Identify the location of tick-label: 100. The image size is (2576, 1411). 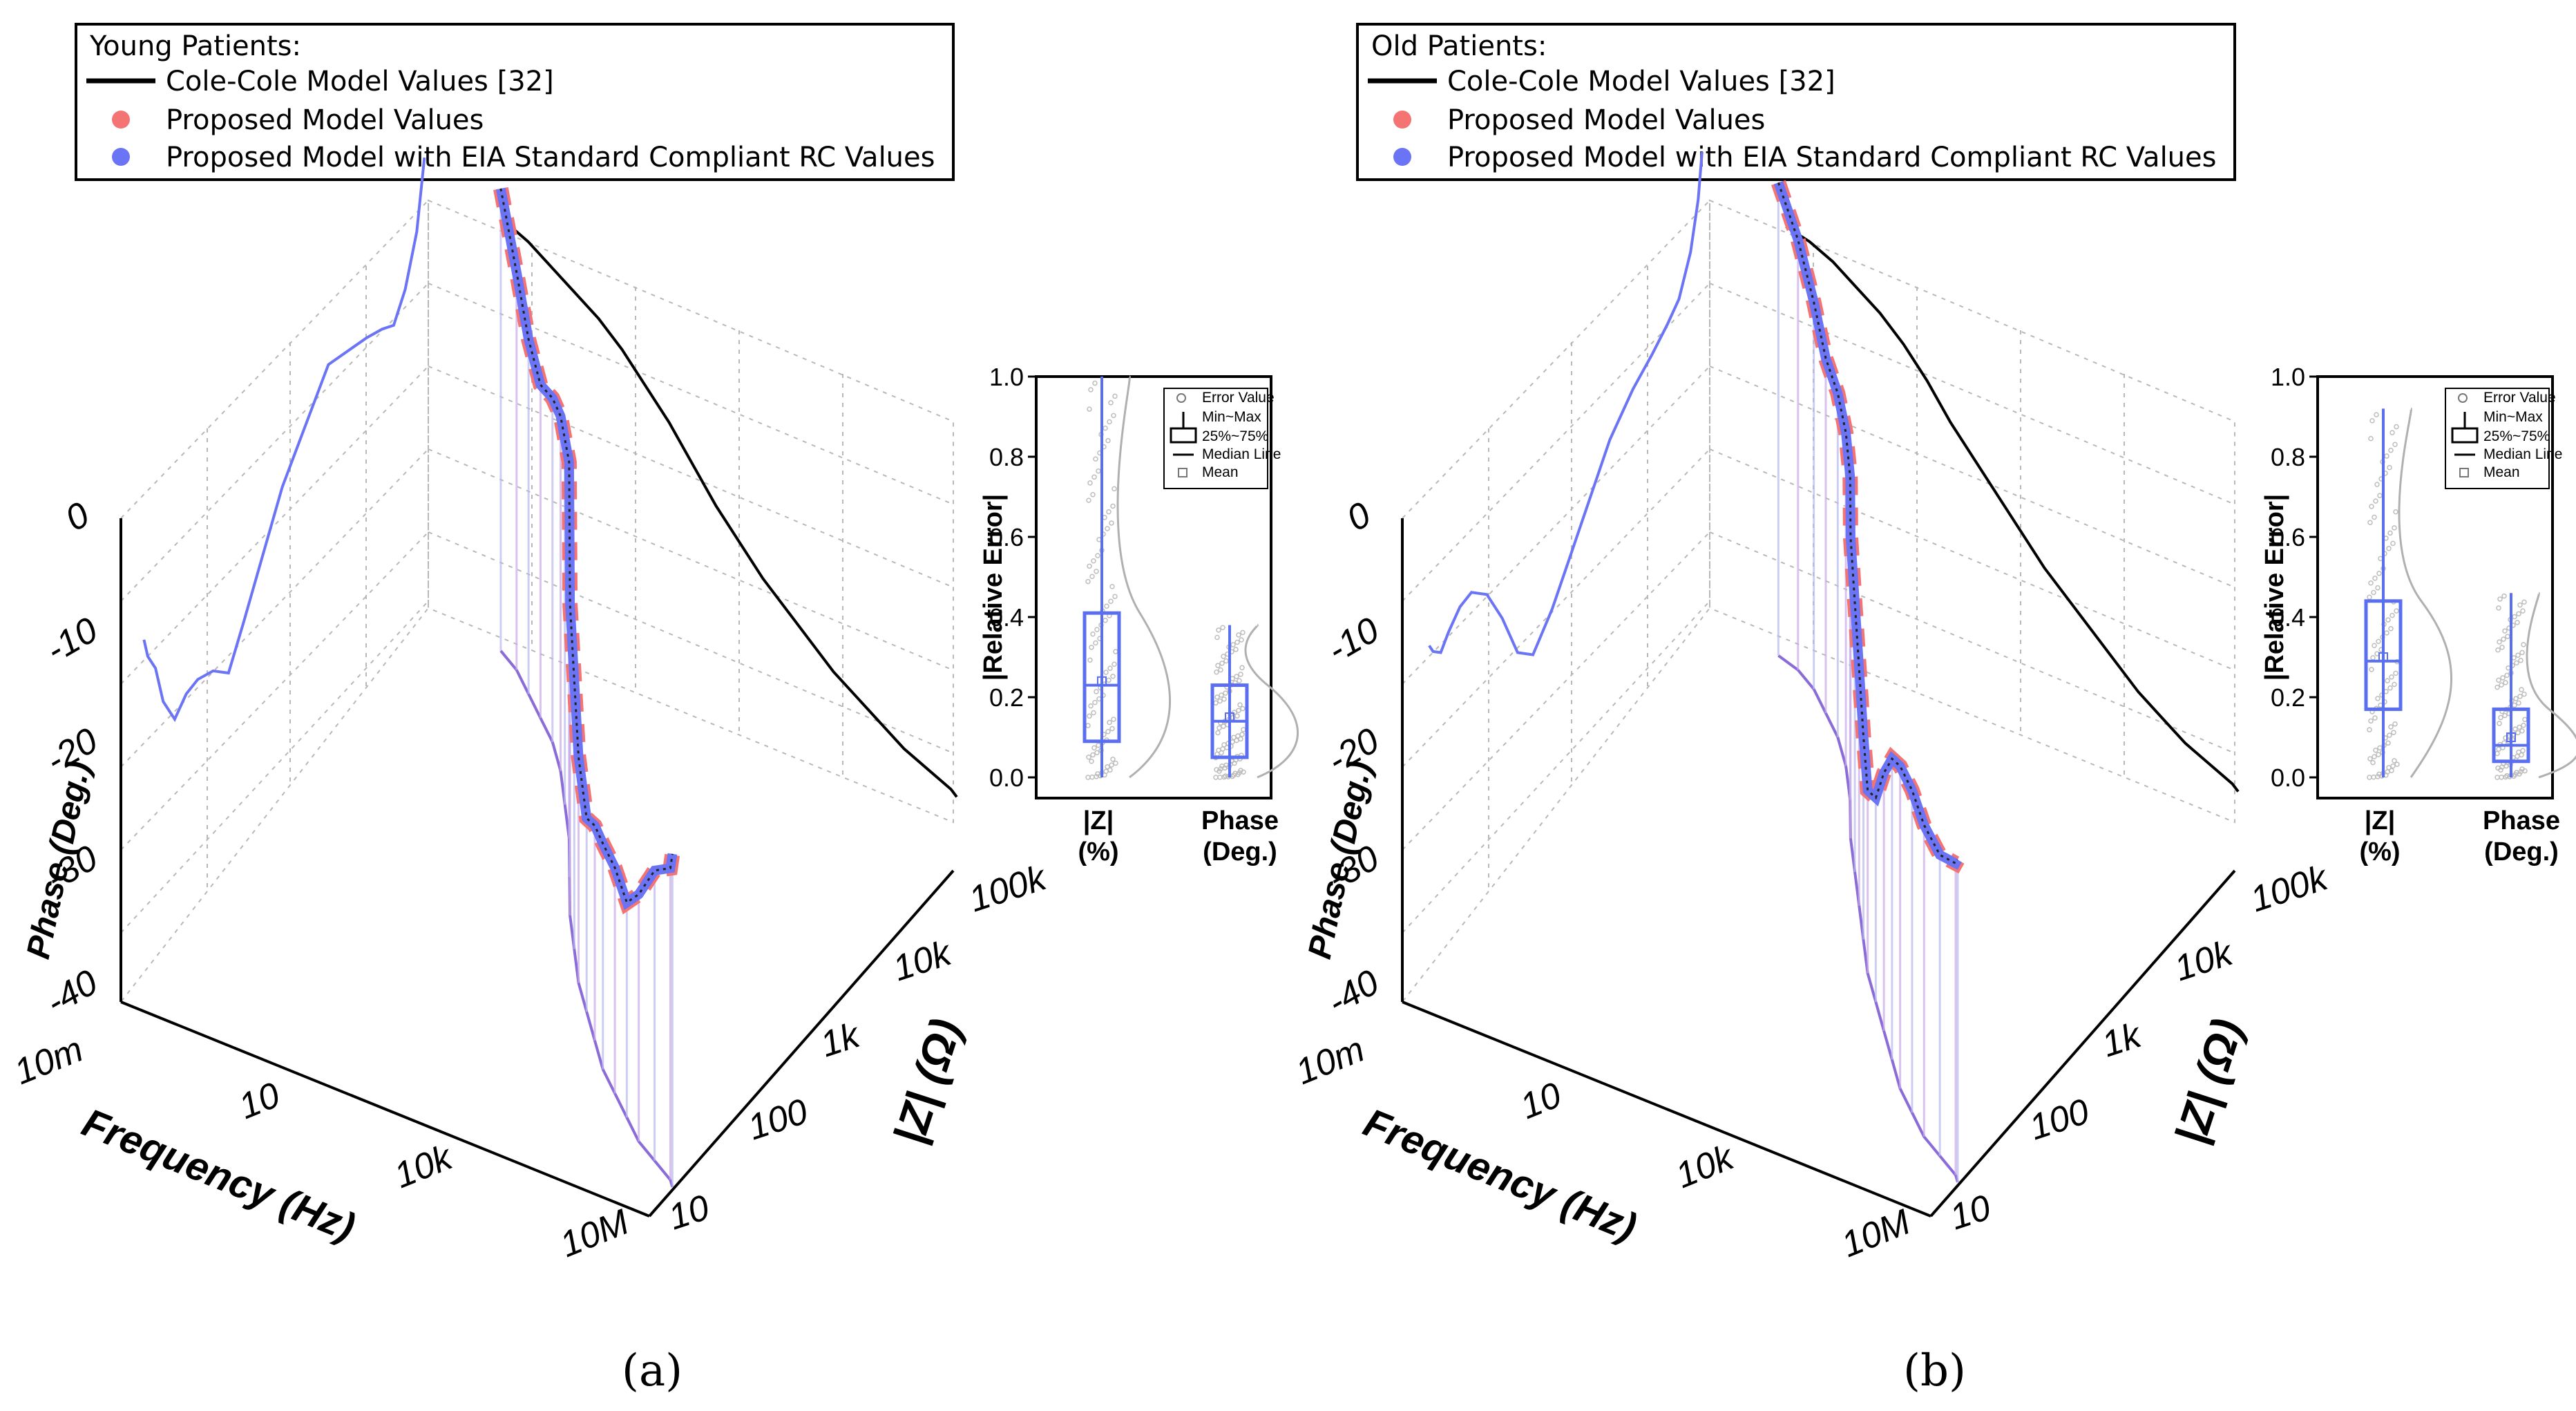
(778, 1119).